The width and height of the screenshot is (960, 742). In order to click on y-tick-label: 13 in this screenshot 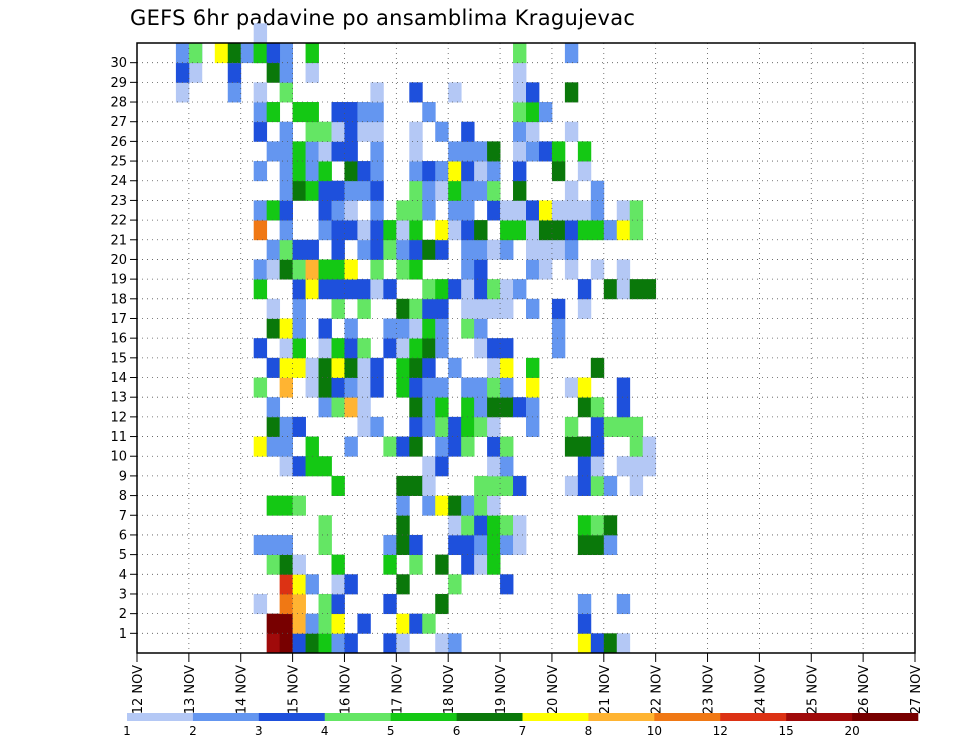, I will do `click(118, 398)`.